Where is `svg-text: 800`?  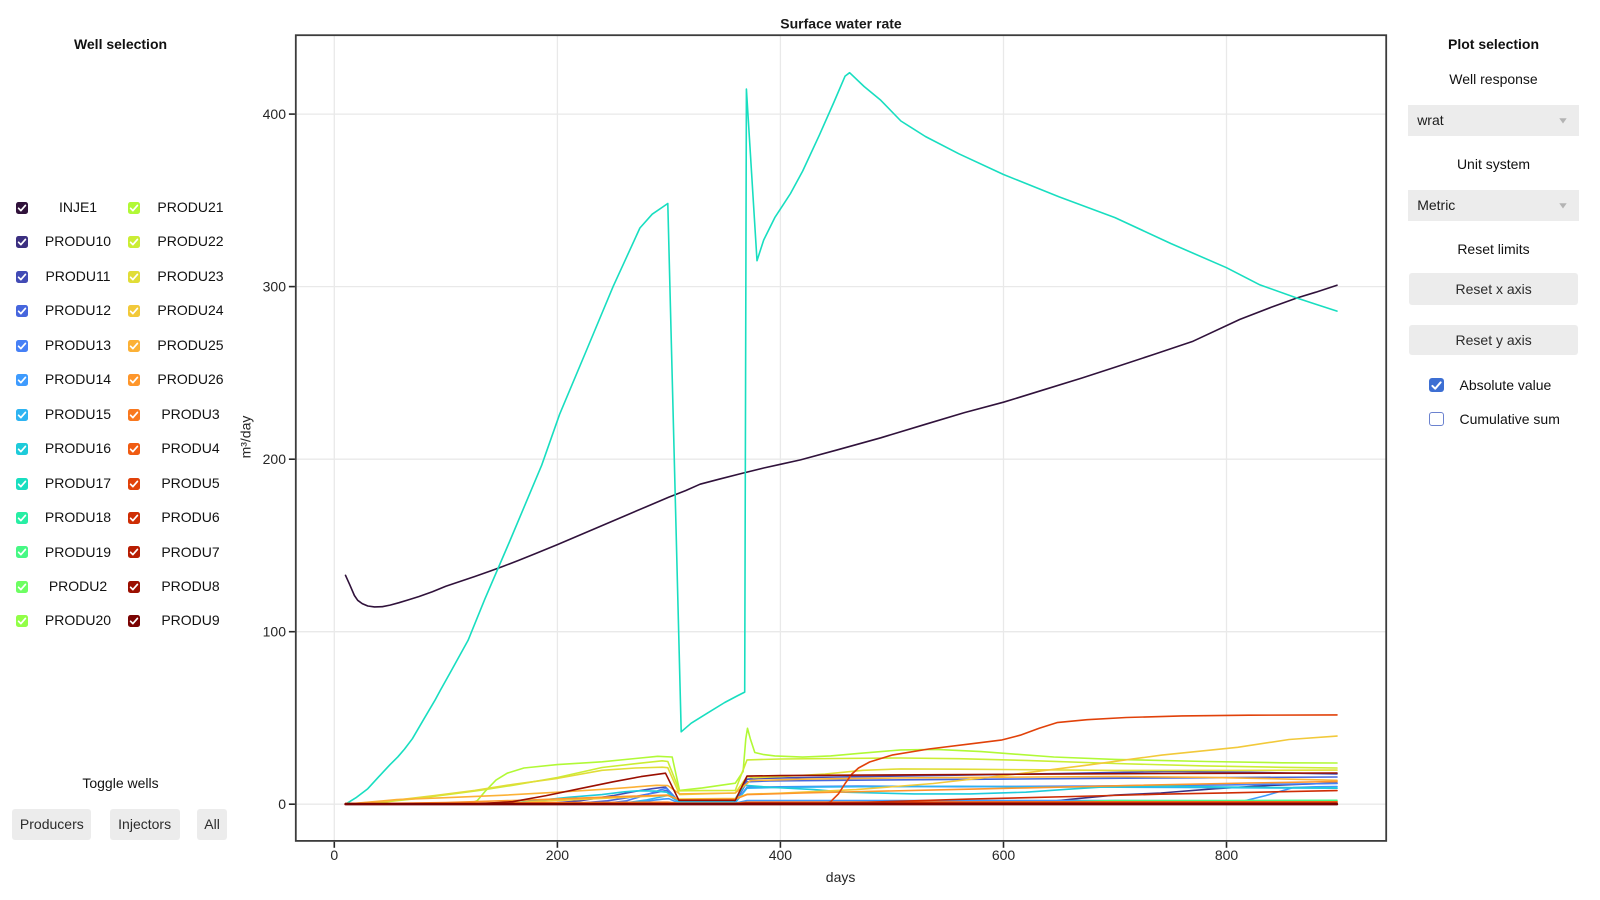
svg-text: 800 is located at coordinates (1227, 855).